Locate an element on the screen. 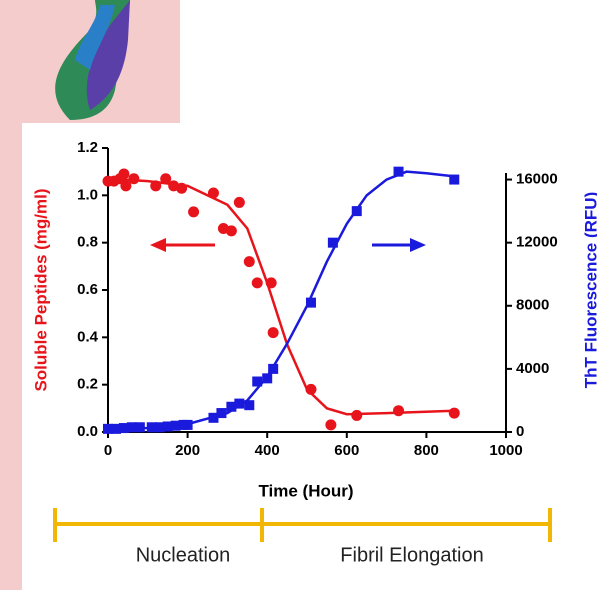 Image resolution: width=597 pixels, height=590 pixels. x-axis-title: Time (Hour) is located at coordinates (305, 490).